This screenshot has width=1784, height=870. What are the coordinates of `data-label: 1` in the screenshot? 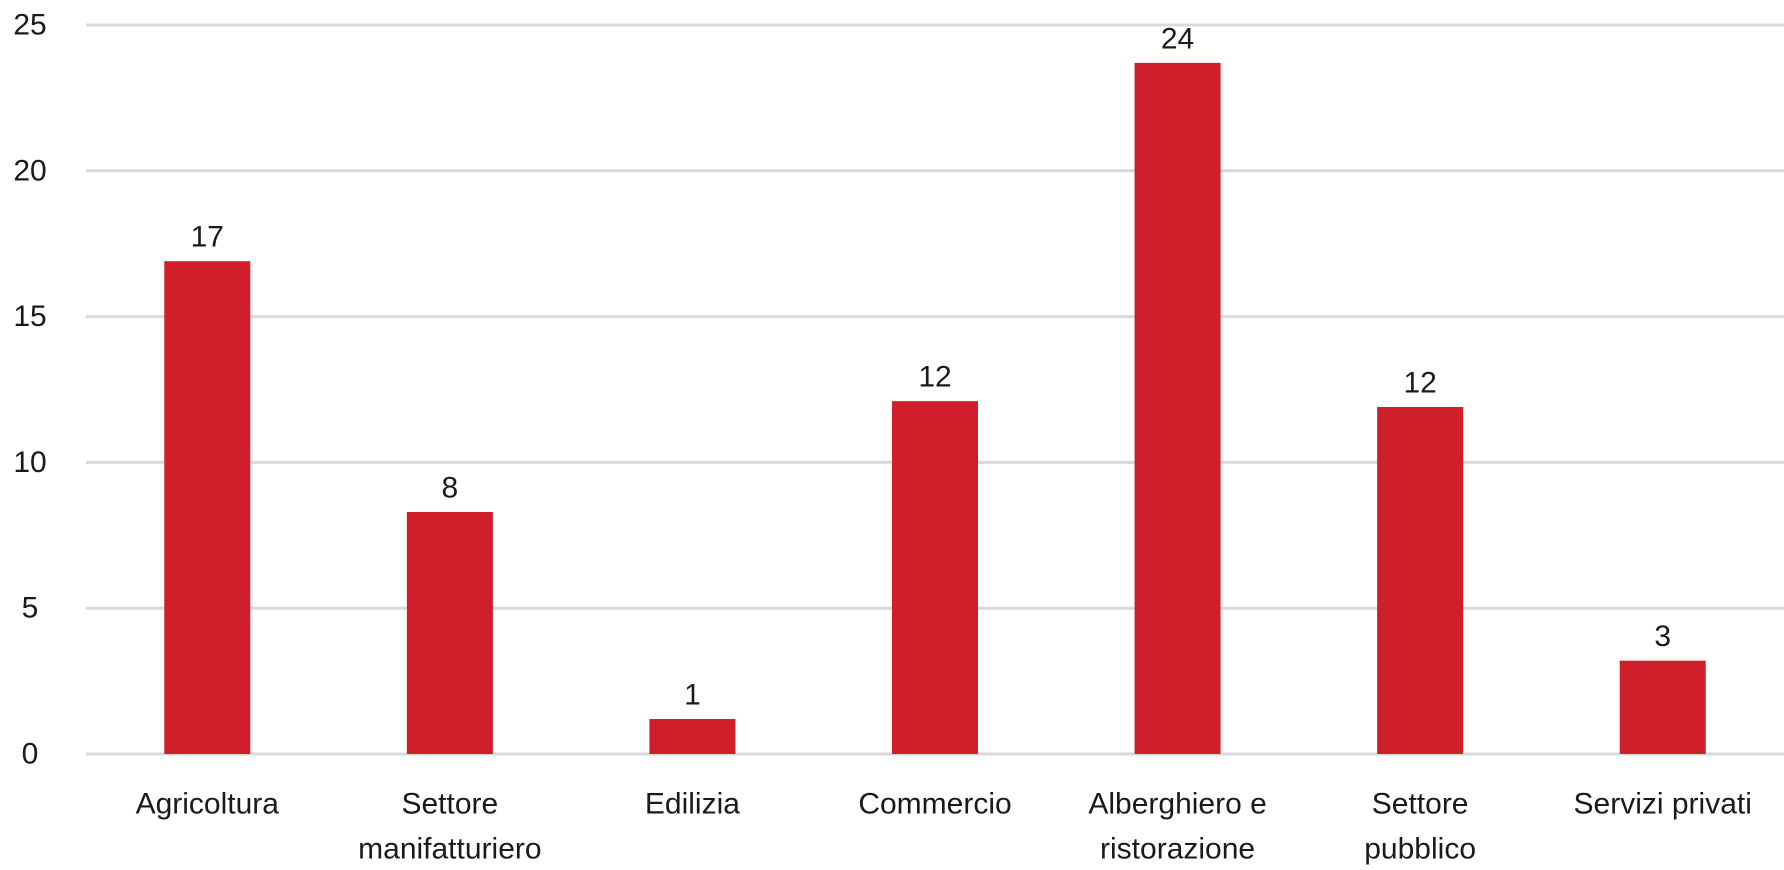 It's located at (692, 695).